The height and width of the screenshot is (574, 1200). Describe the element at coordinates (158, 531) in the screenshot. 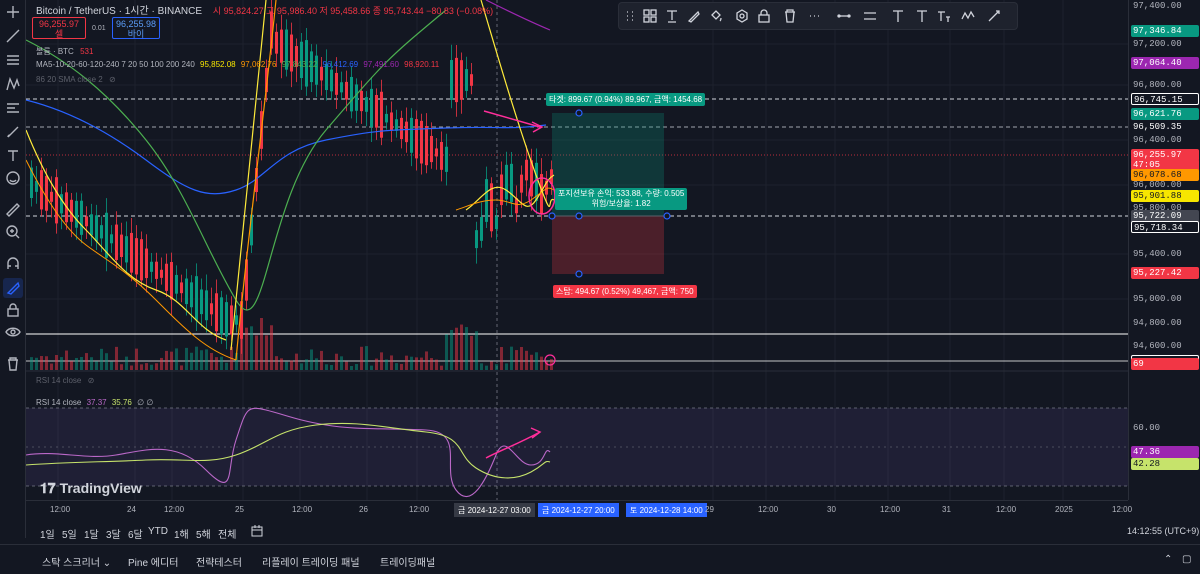

I see `period-ytd: YTD` at that location.